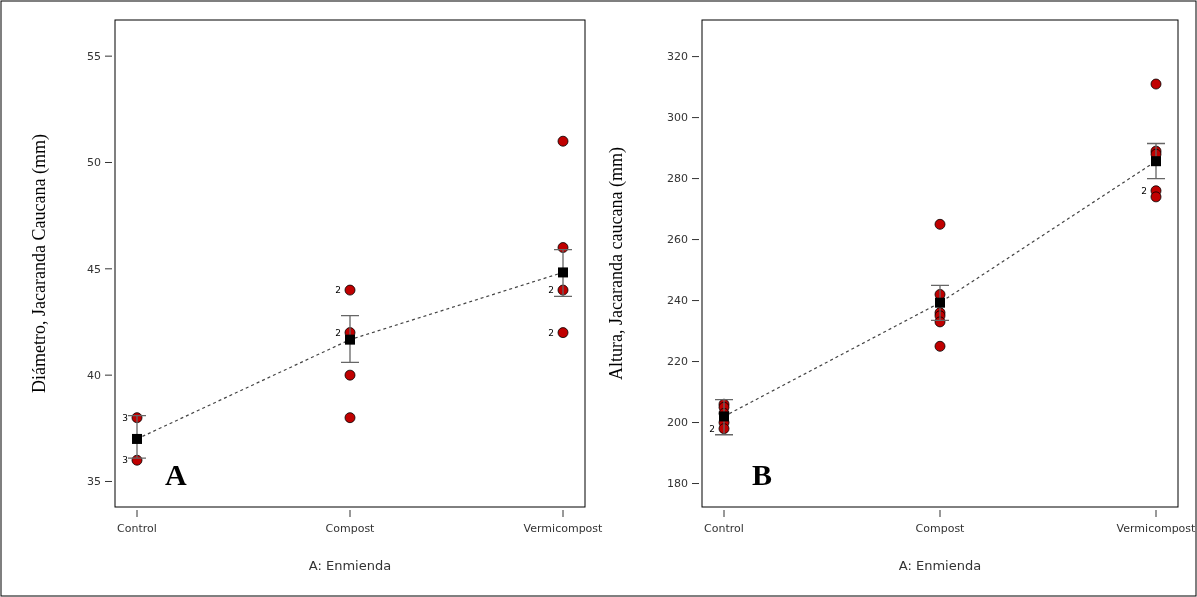  What do you see at coordinates (176, 474) in the screenshot?
I see `annotation: A` at bounding box center [176, 474].